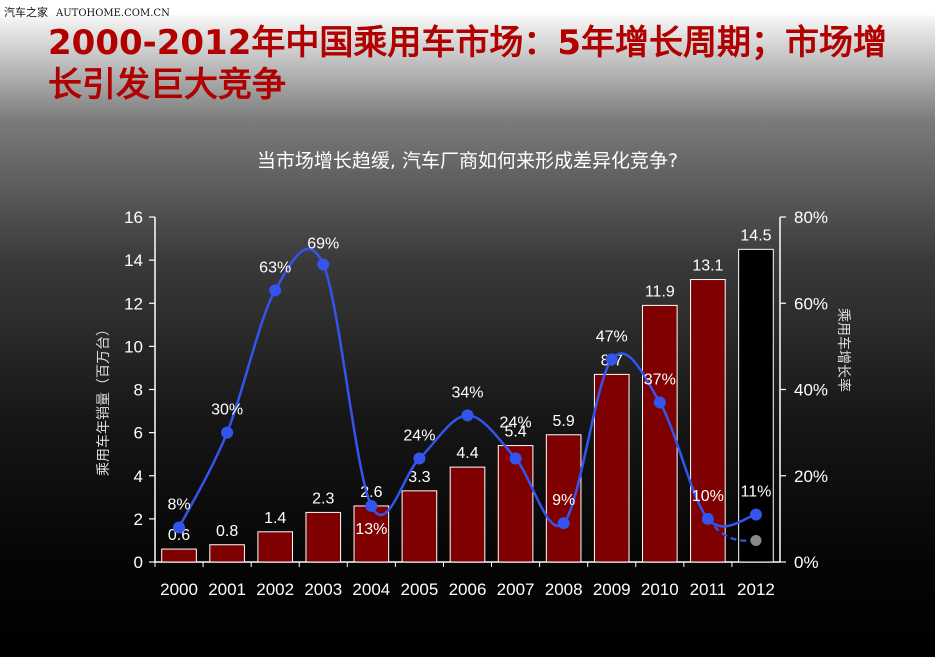 The height and width of the screenshot is (657, 935). What do you see at coordinates (227, 410) in the screenshot?
I see `growth-value-label: 30%` at bounding box center [227, 410].